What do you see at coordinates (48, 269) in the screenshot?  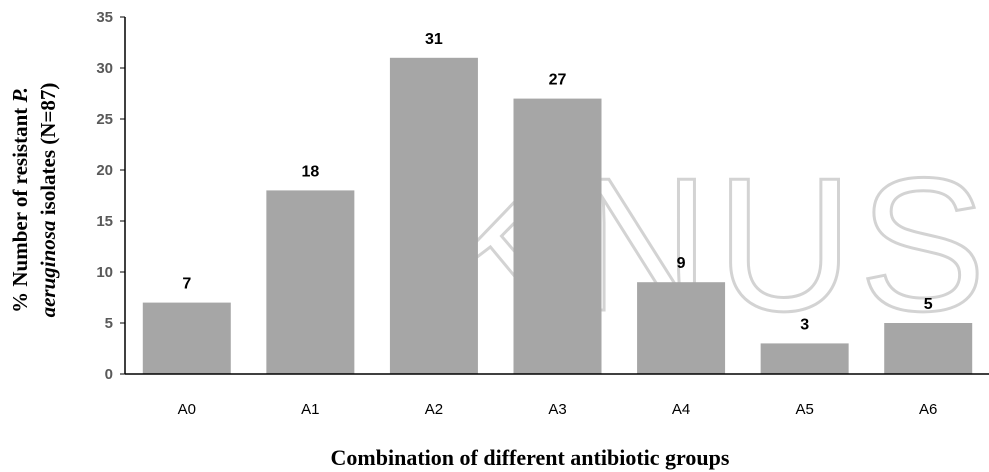 I see `y-axis-label-species: aeruginosa` at bounding box center [48, 269].